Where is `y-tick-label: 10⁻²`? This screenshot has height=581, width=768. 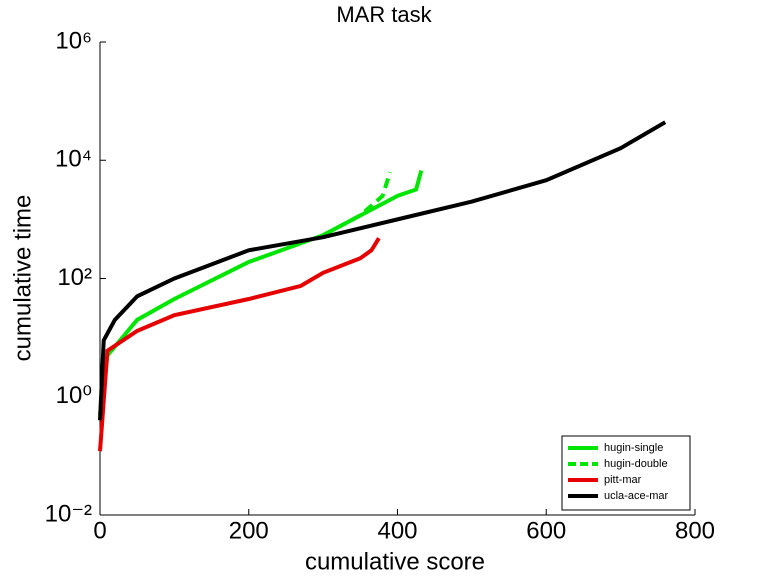
y-tick-label: 10⁻² is located at coordinates (68, 513).